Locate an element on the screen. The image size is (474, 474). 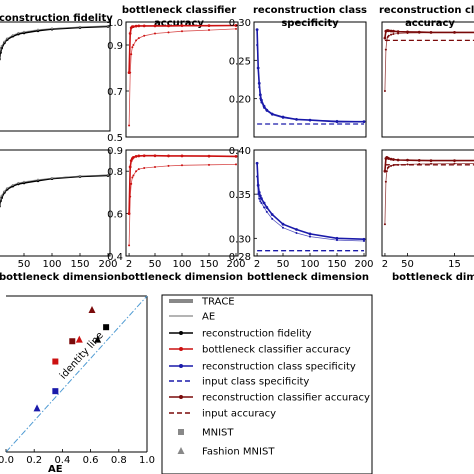
y-tick-label: 0.9 is located at coordinates (115, 151).